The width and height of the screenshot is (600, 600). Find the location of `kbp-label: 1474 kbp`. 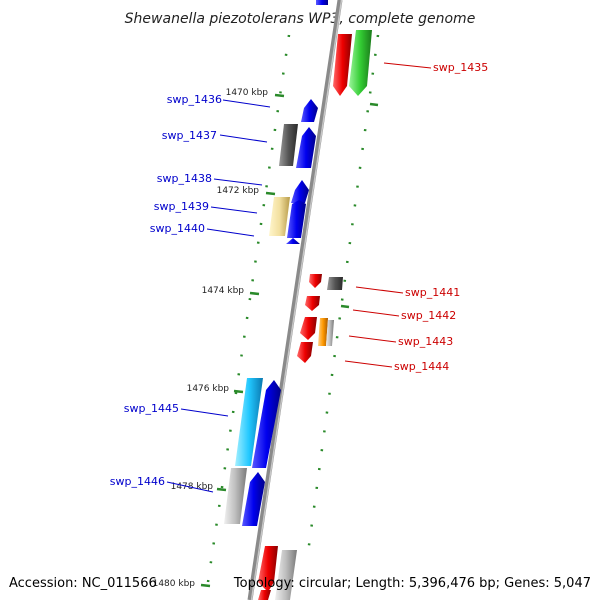

kbp-label: 1474 kbp is located at coordinates (223, 291).